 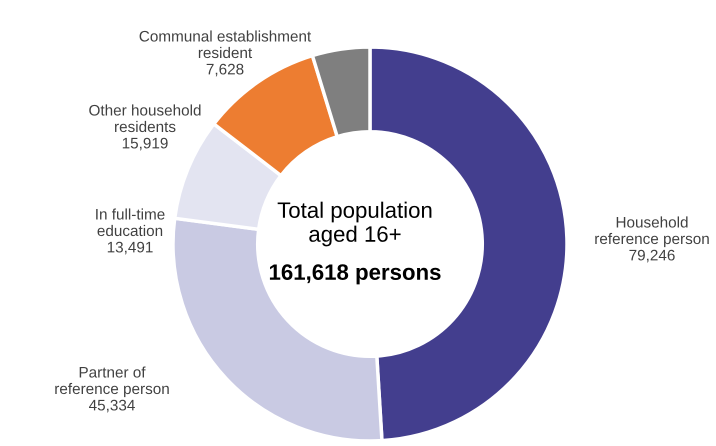 What do you see at coordinates (112, 382) in the screenshot?
I see `slice-label: Partner of reference person` at bounding box center [112, 382].